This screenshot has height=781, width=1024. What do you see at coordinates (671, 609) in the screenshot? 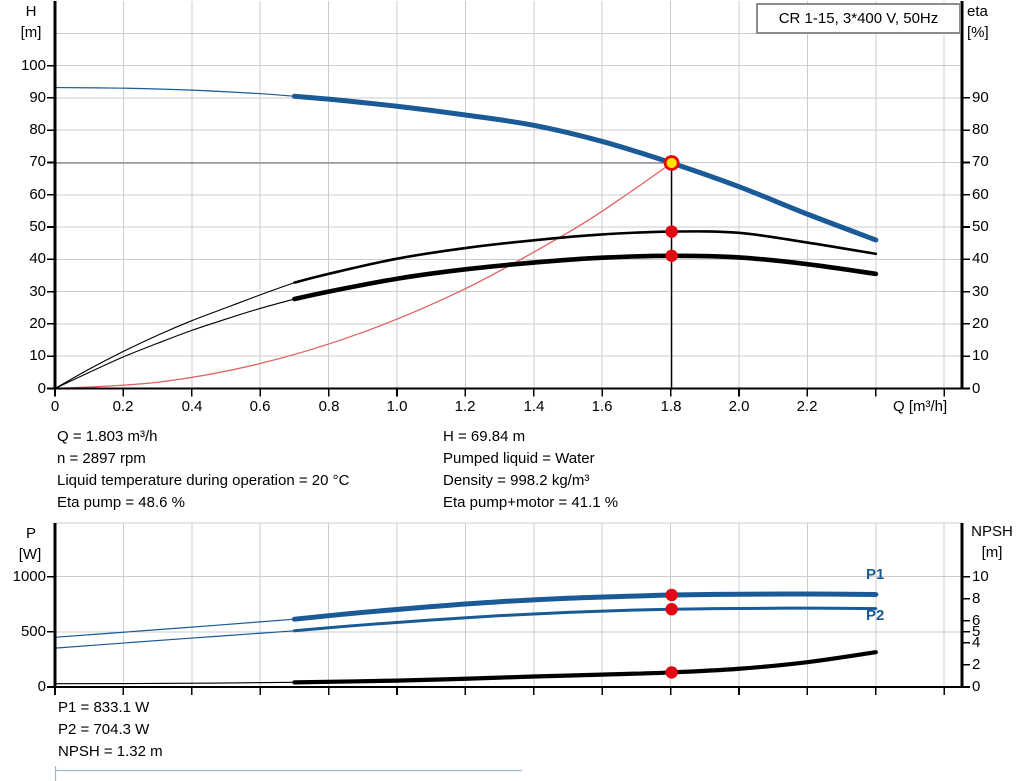
I see `p2-marker` at bounding box center [671, 609].